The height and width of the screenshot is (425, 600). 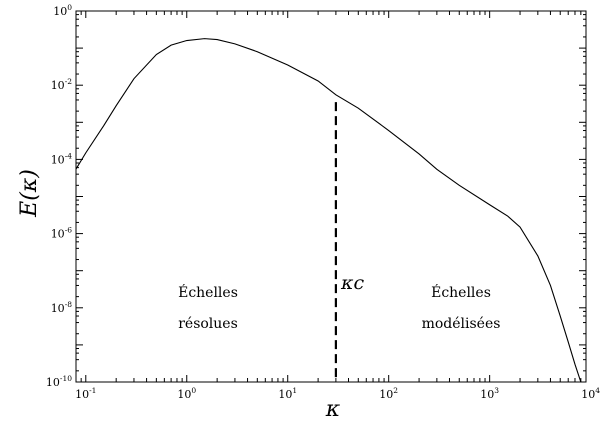 I want to click on y-tick-label: 10⁻⁶, so click(x=62, y=233).